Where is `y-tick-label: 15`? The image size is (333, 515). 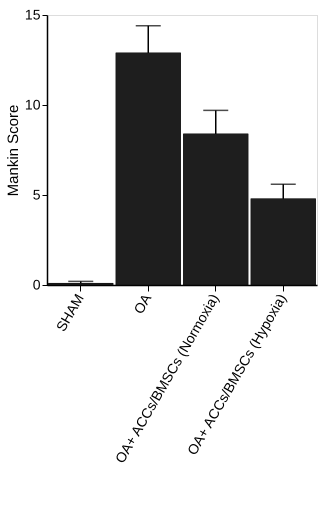 y-tick-label: 15 is located at coordinates (32, 14).